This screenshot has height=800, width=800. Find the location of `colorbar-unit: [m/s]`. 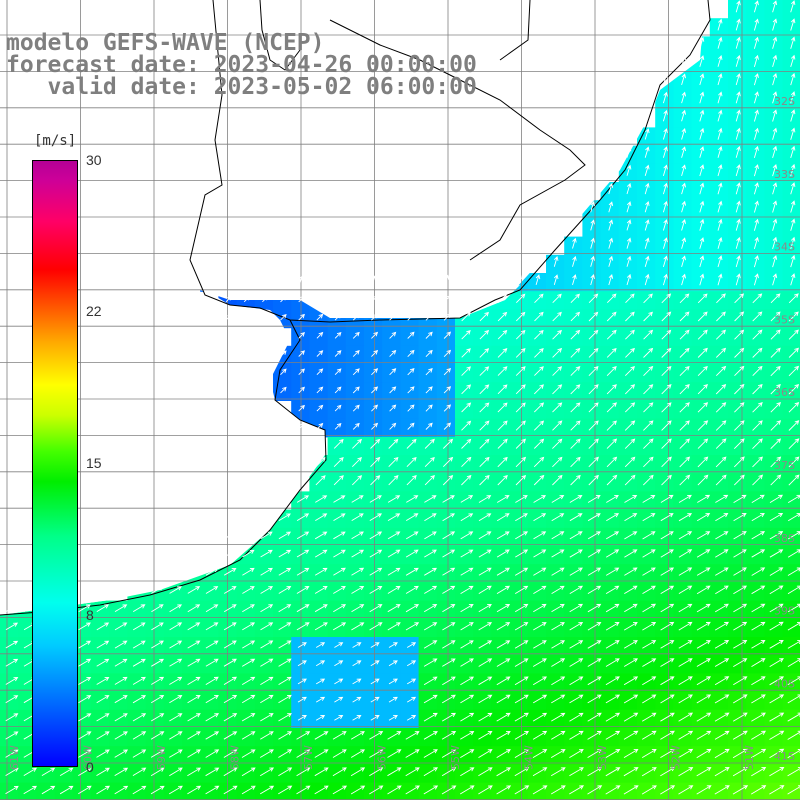

colorbar-unit: [m/s] is located at coordinates (55, 141).